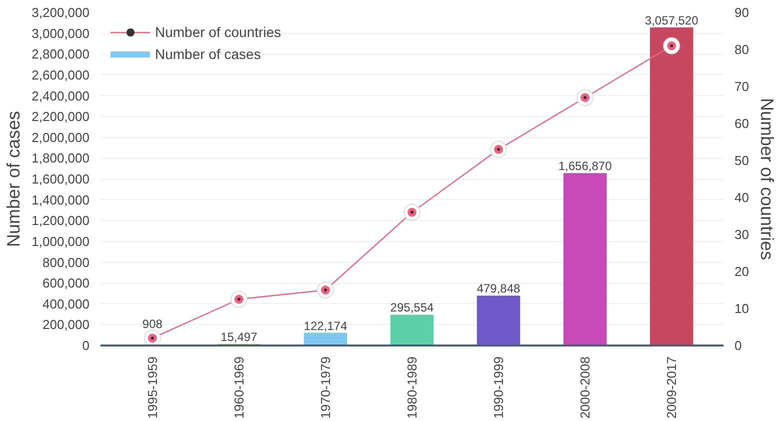 This screenshot has width=779, height=421. I want to click on y-tick-label: 2,400,000, so click(61, 96).